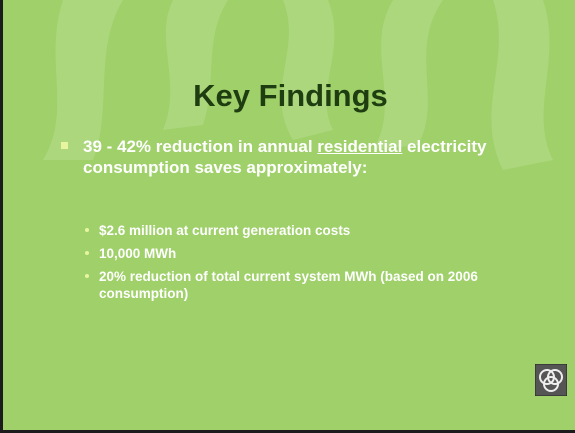 The width and height of the screenshot is (575, 433). What do you see at coordinates (300, 230) in the screenshot?
I see `sub-bullet: $2.6 million at current generation costs` at bounding box center [300, 230].